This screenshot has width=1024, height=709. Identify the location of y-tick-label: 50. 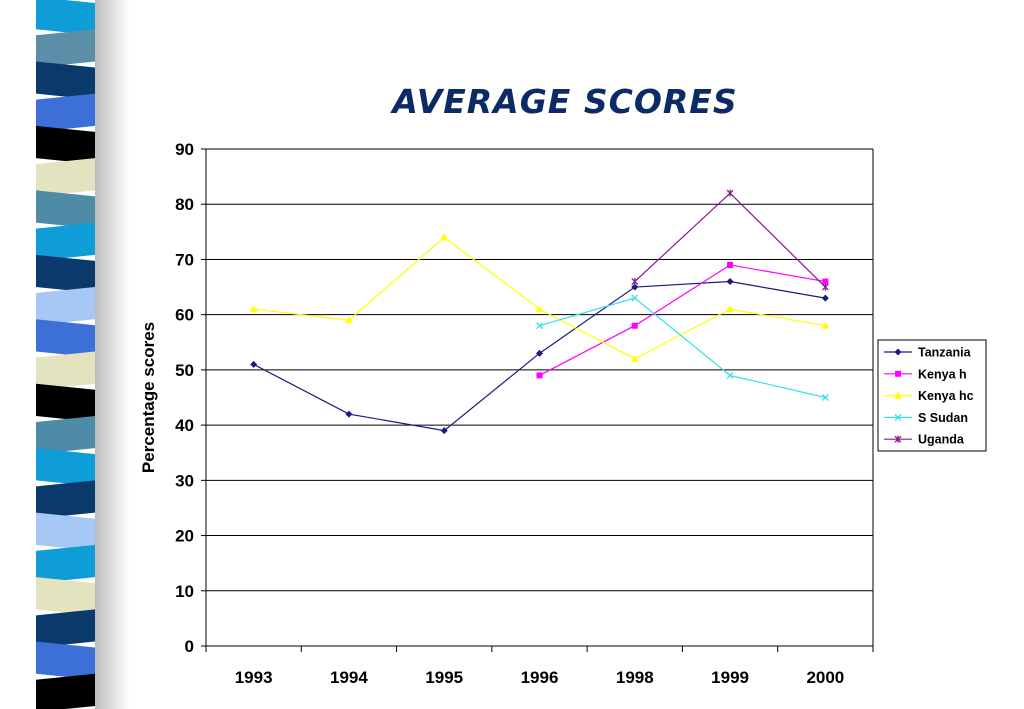
(184, 370).